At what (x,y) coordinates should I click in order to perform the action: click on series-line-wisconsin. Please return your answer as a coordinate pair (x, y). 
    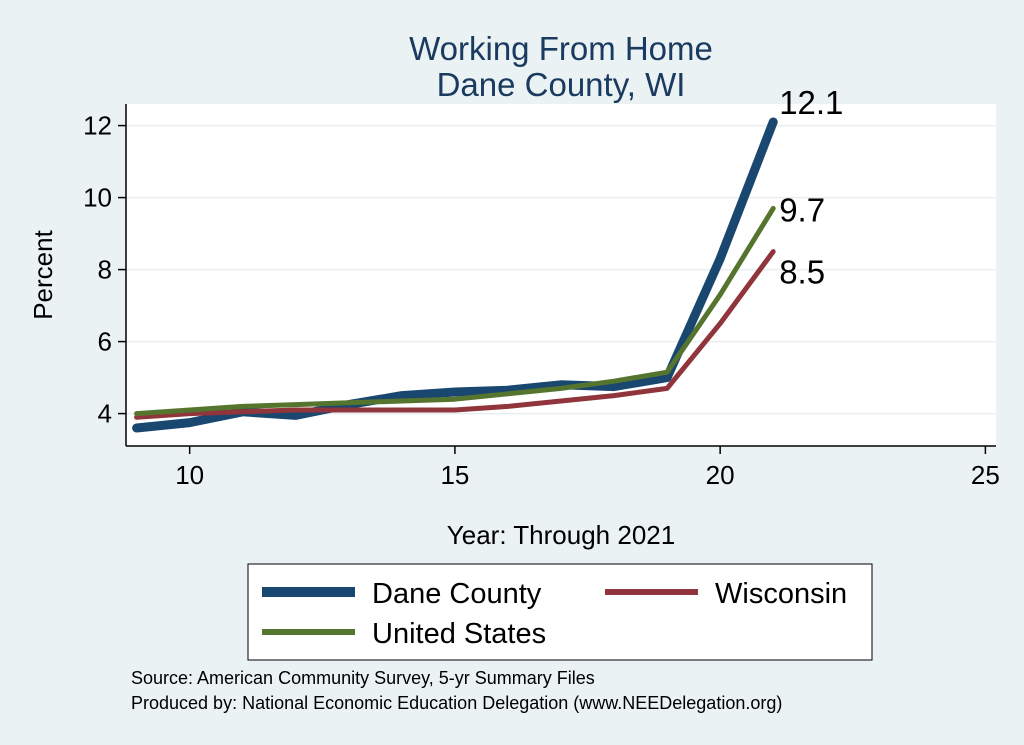
    Looking at the image, I should click on (455, 334).